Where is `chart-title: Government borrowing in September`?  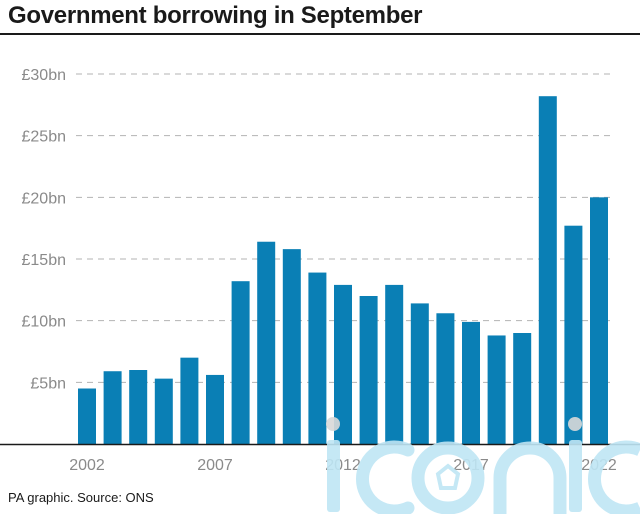
chart-title: Government borrowing in September is located at coordinates (215, 15).